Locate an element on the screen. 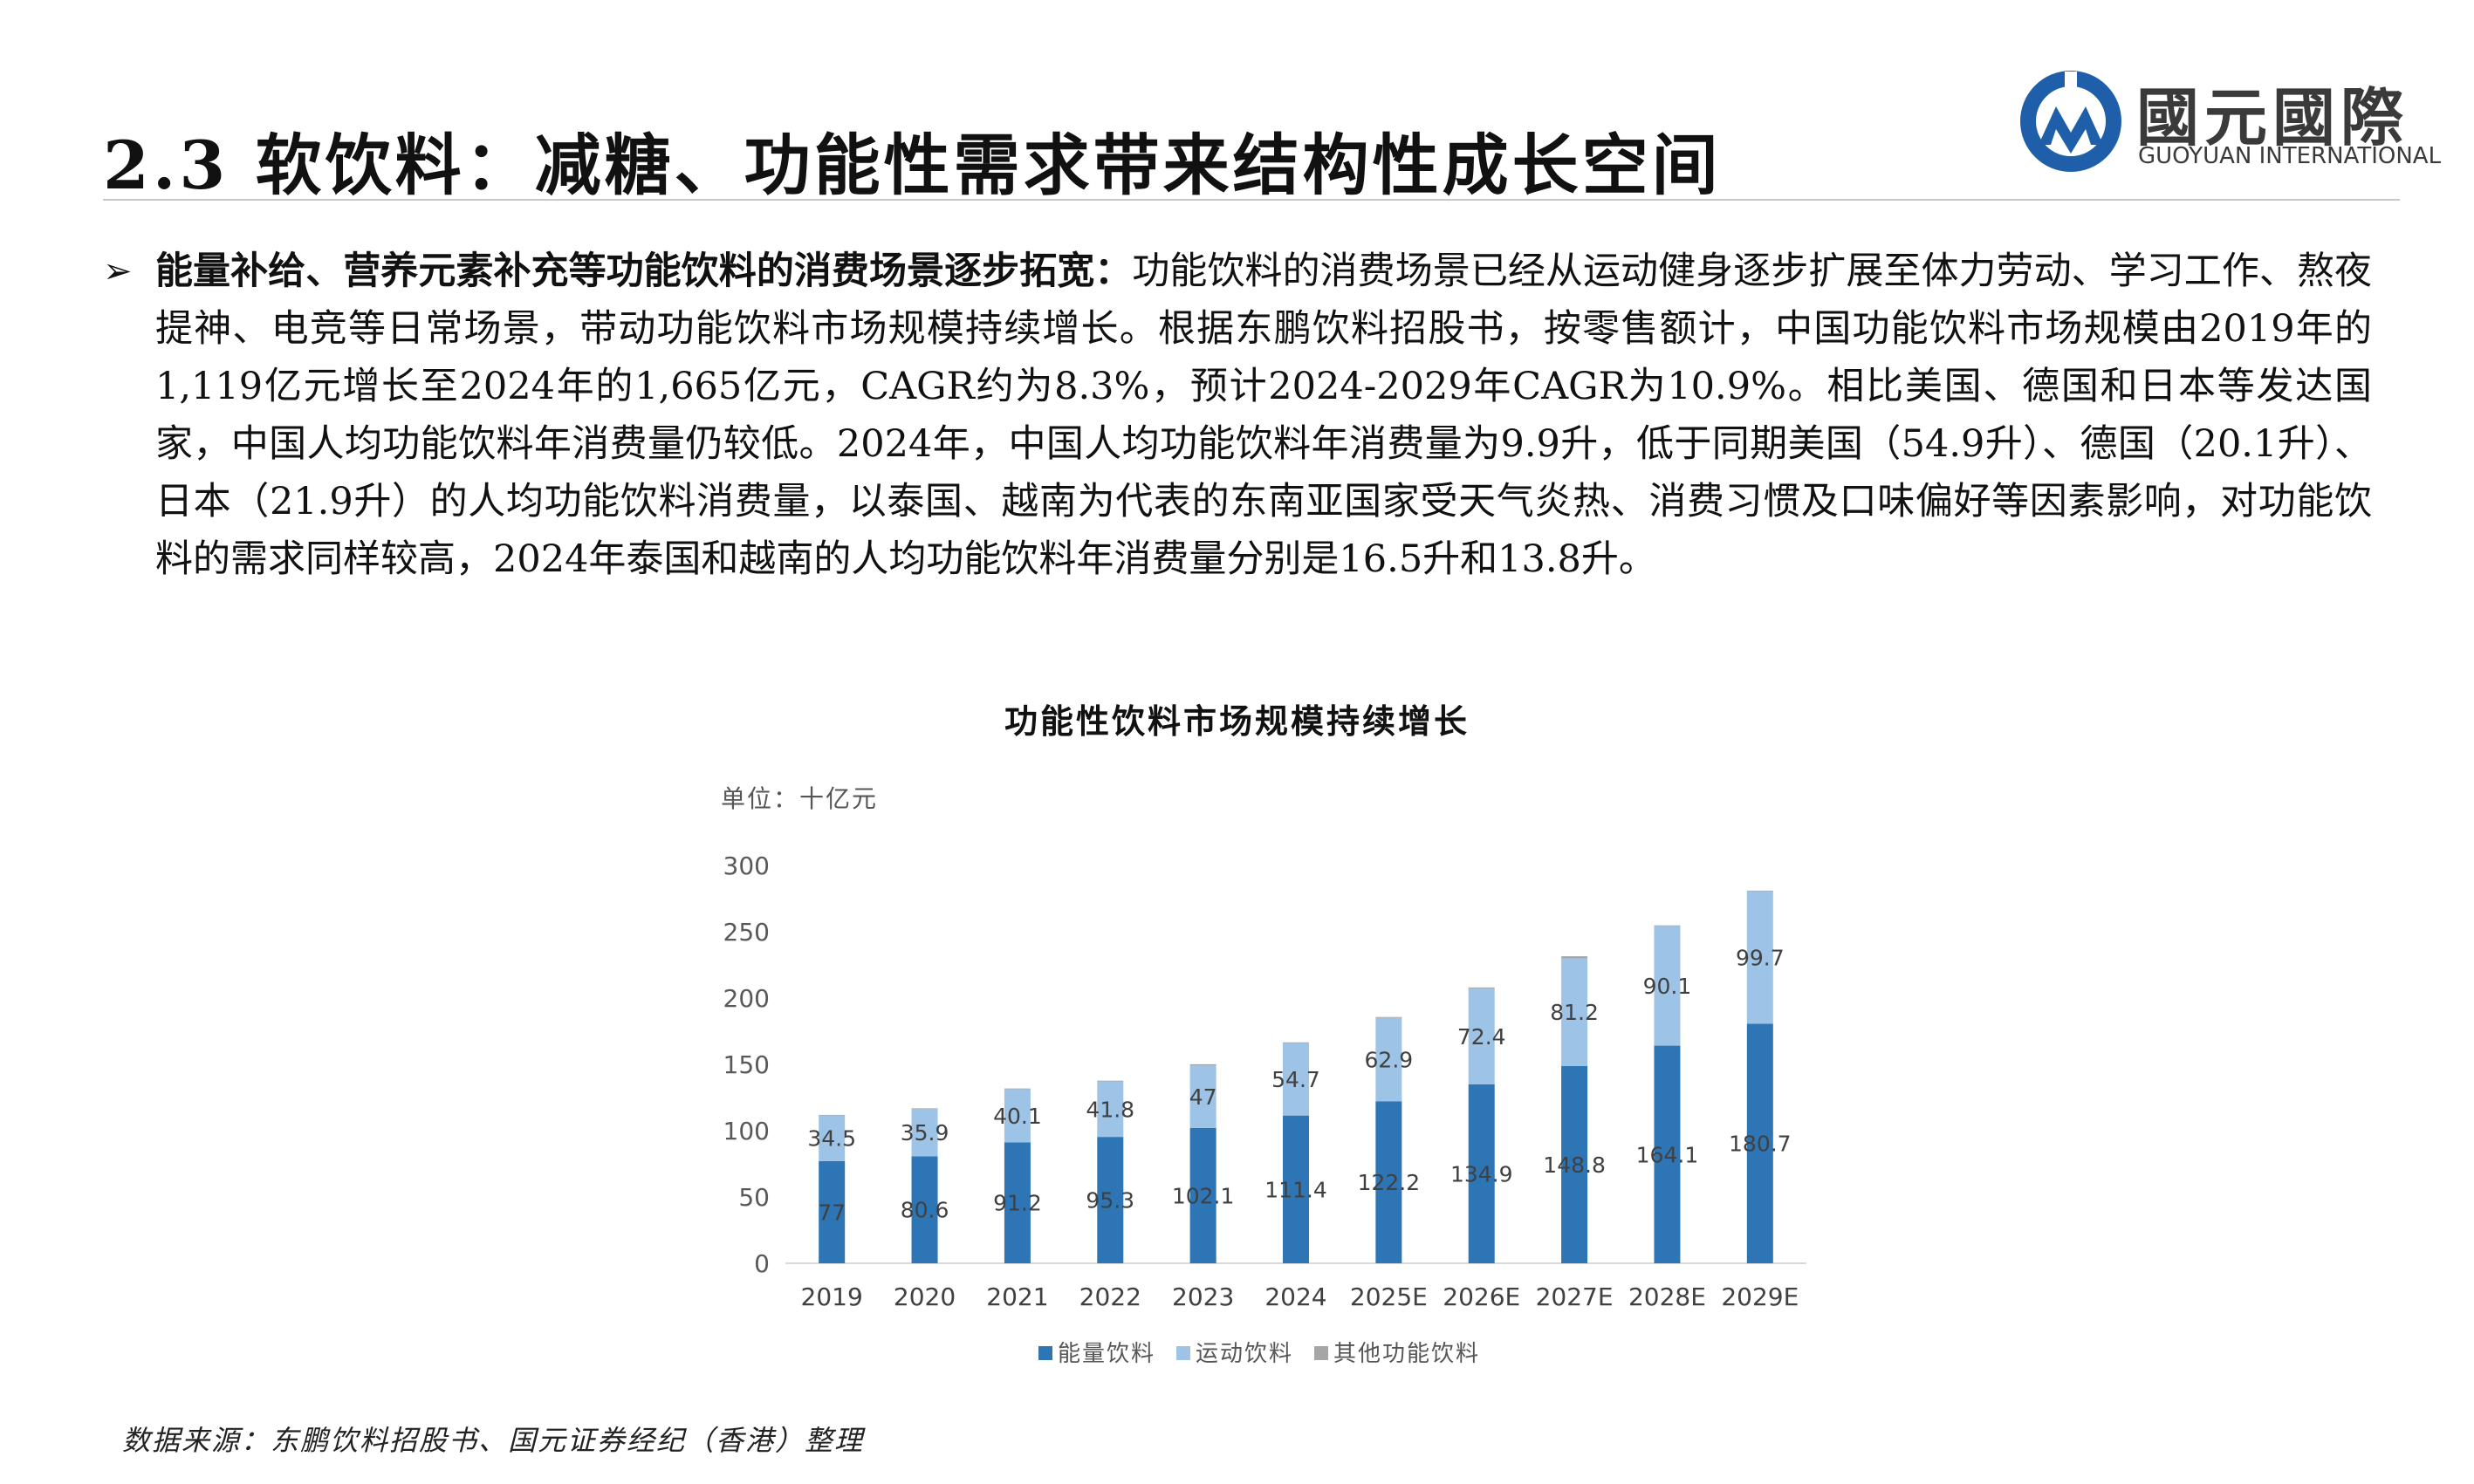 The height and width of the screenshot is (1484, 2474). bar-data-label: 81.2 is located at coordinates (1575, 1012).